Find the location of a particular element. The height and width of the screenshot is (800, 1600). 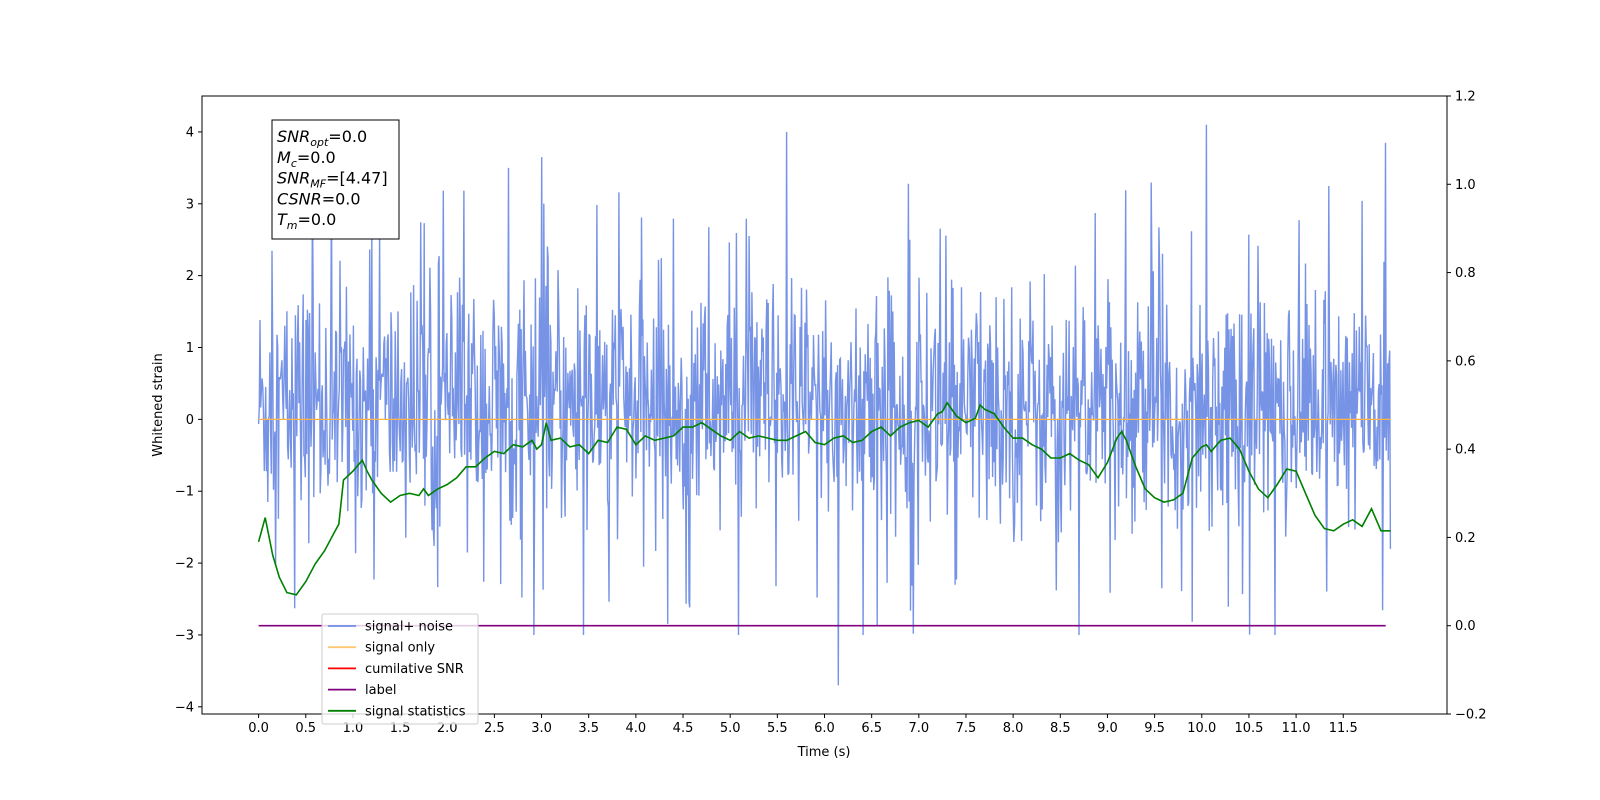

x-tick-label: 1.5 is located at coordinates (400, 728).